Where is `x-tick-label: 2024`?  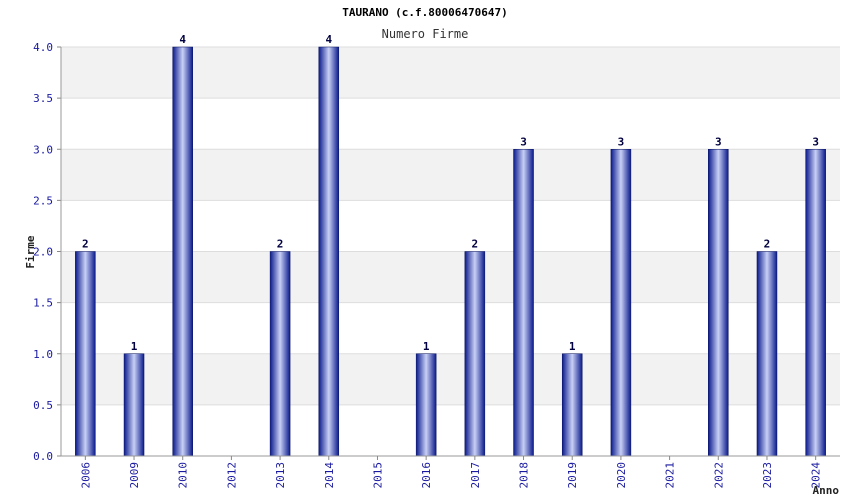
x-tick-label: 2024 is located at coordinates (816, 475).